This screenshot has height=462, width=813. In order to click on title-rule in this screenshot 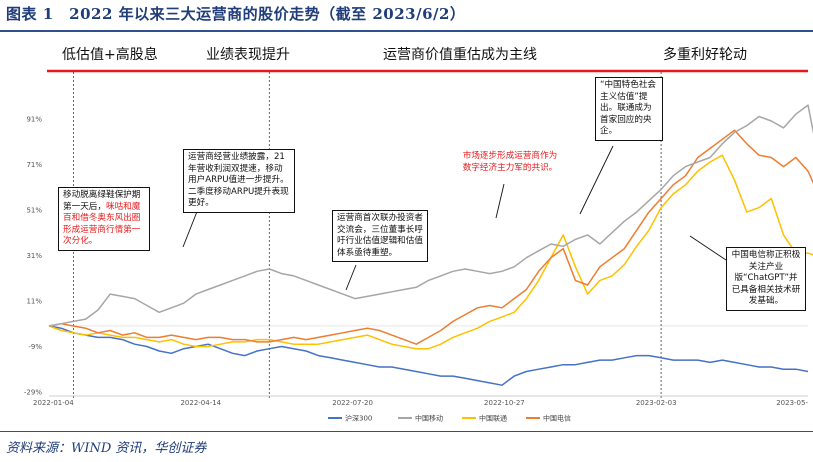, I will do `click(406, 31)`.